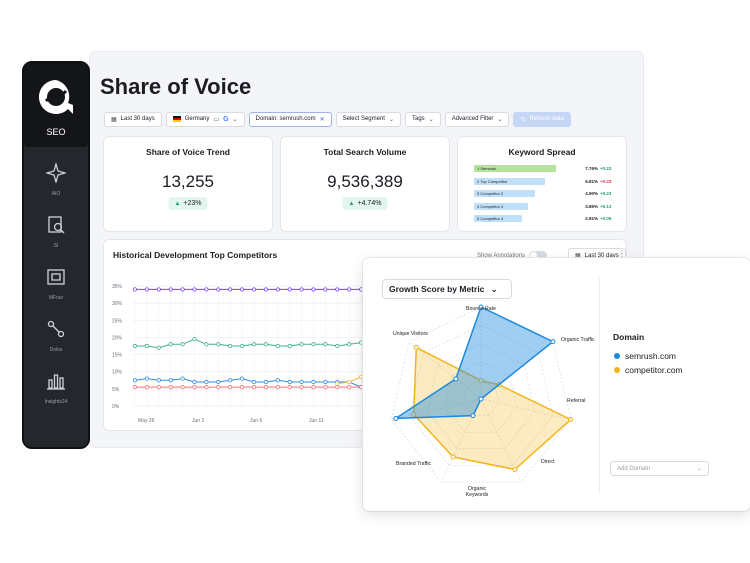 The image size is (750, 563). Describe the element at coordinates (617, 356) in the screenshot. I see `legend-dot` at that location.